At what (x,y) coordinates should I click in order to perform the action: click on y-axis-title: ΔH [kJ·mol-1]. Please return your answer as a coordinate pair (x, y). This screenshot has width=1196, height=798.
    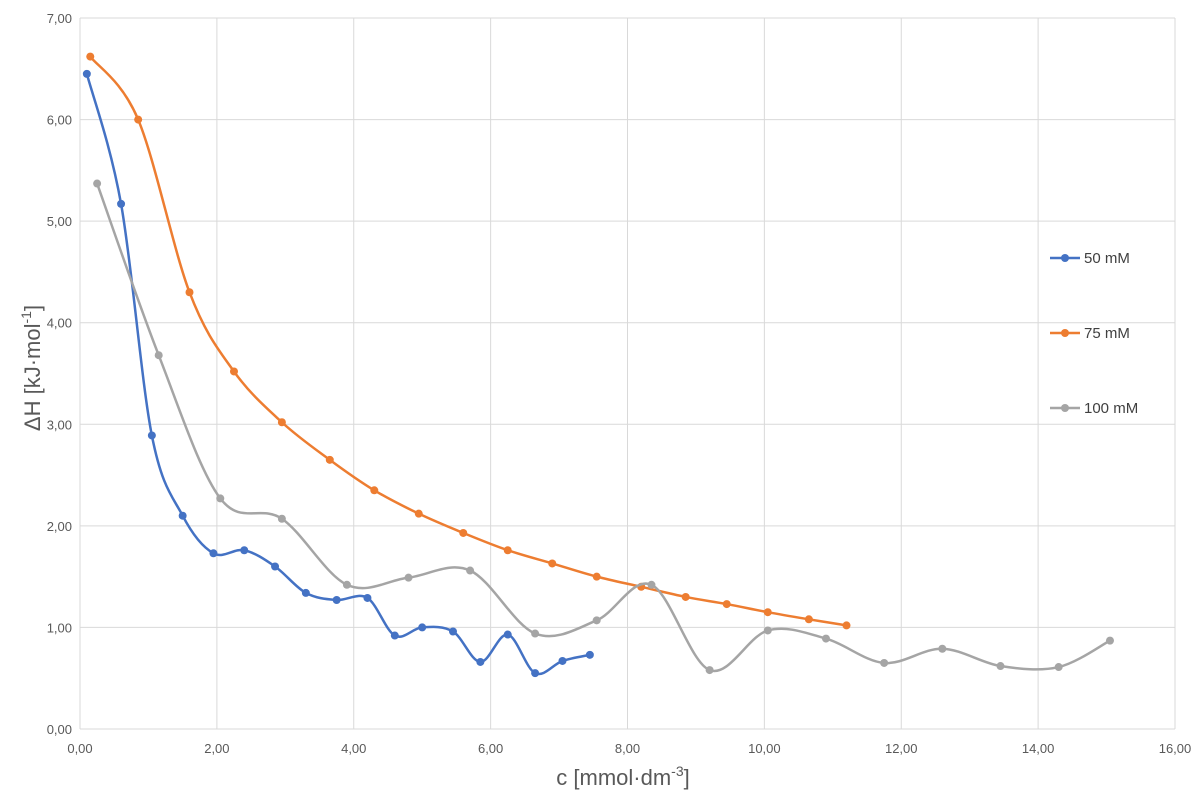
    Looking at the image, I should click on (31, 368).